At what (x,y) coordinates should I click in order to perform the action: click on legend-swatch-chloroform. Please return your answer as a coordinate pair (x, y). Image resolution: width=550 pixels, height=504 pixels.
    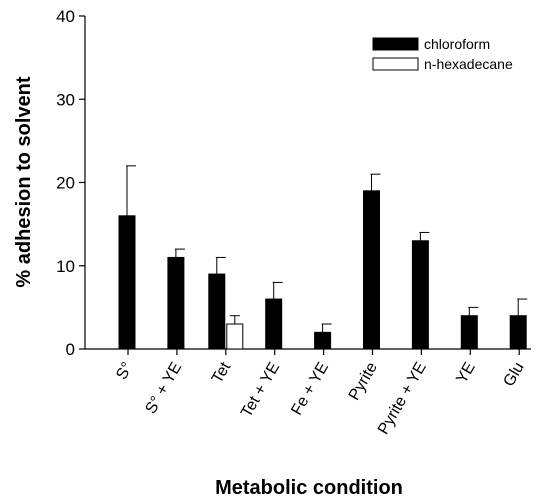
    Looking at the image, I should click on (395, 44).